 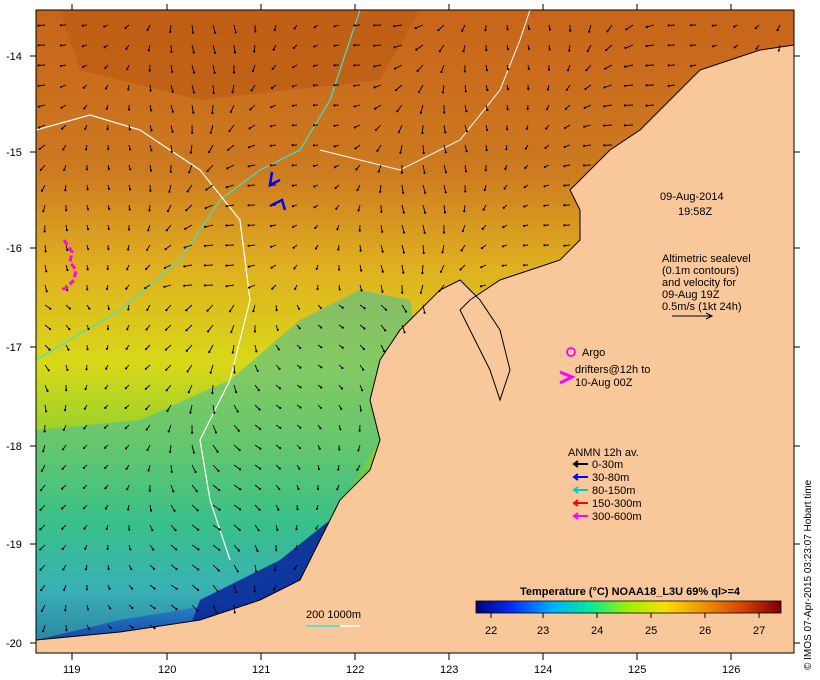 What do you see at coordinates (706, 259) in the screenshot?
I see `altimetry-line-1: Altimetric sealevel` at bounding box center [706, 259].